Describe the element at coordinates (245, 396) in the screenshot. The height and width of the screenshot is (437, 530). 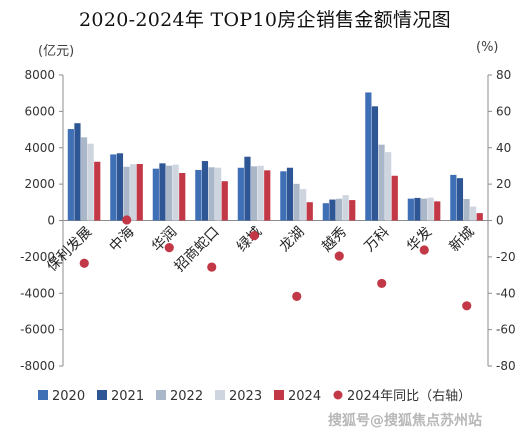
I see `legend-label: 2023` at that location.